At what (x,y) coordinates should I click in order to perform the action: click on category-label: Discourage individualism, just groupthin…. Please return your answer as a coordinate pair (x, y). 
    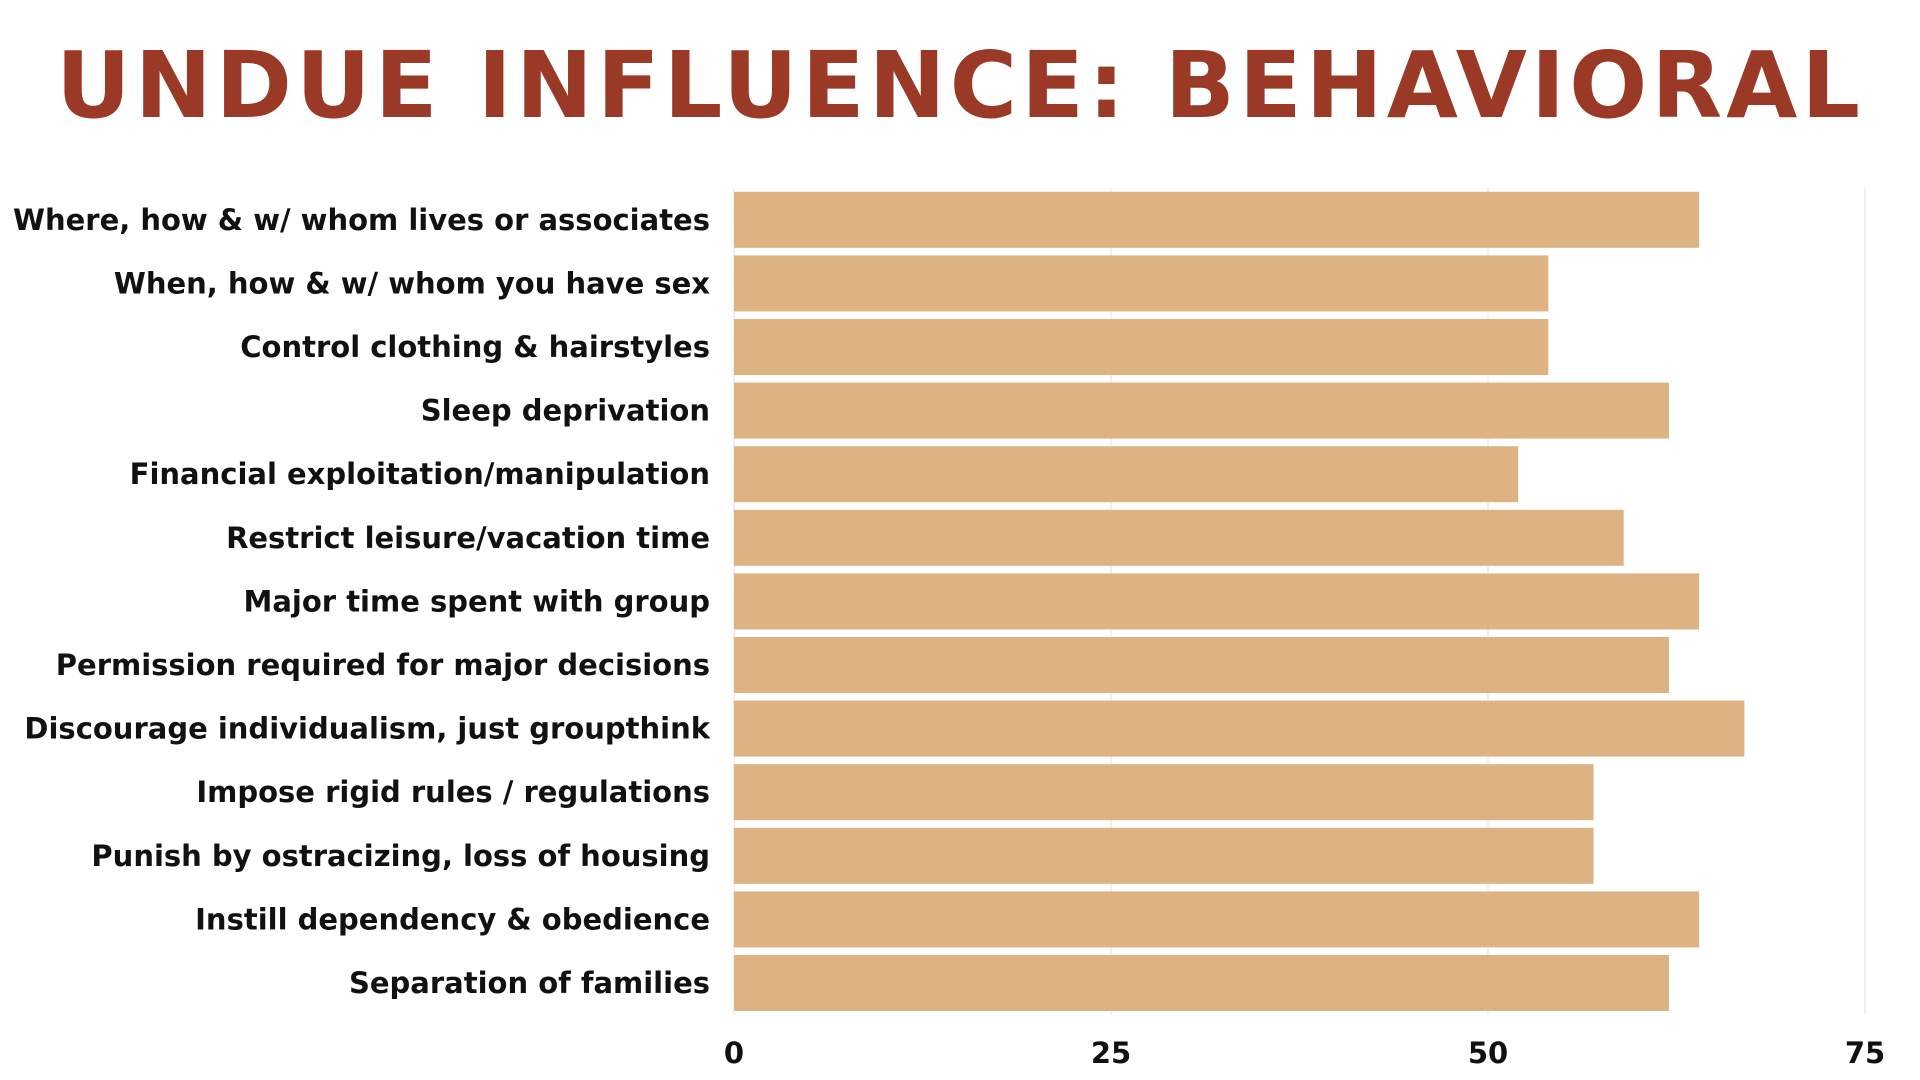
    Looking at the image, I should click on (367, 729).